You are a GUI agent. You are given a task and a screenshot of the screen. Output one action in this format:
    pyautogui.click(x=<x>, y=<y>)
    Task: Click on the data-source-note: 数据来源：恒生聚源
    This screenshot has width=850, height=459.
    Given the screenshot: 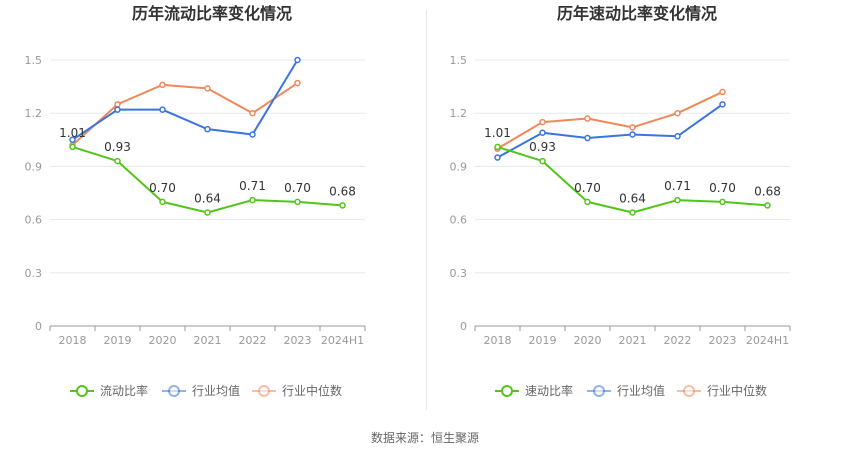 What is the action you would take?
    pyautogui.click(x=424, y=438)
    